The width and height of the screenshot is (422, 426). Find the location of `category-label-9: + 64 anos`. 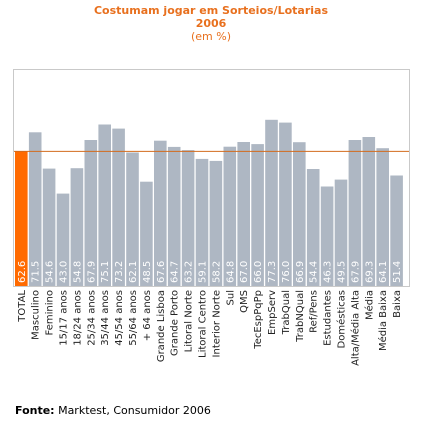

category-label-9: + 64 anos is located at coordinates (147, 315).